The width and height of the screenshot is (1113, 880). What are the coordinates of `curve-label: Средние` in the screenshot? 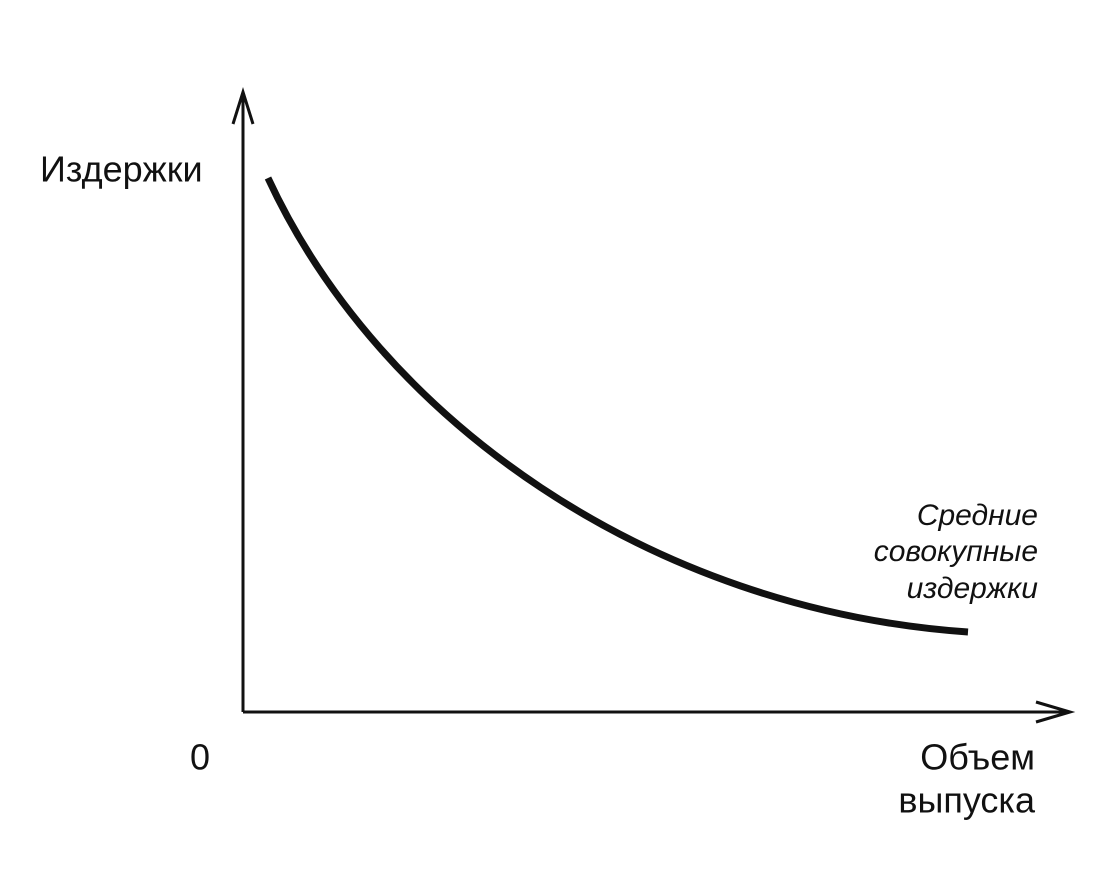 It's located at (977, 515).